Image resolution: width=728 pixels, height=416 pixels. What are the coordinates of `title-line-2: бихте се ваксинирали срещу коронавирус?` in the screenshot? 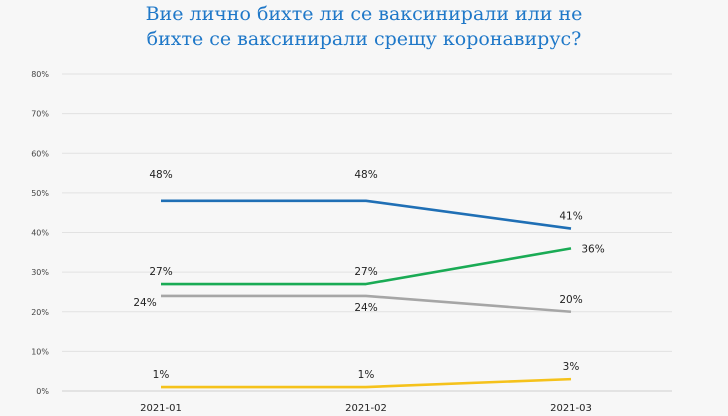 It's located at (364, 39).